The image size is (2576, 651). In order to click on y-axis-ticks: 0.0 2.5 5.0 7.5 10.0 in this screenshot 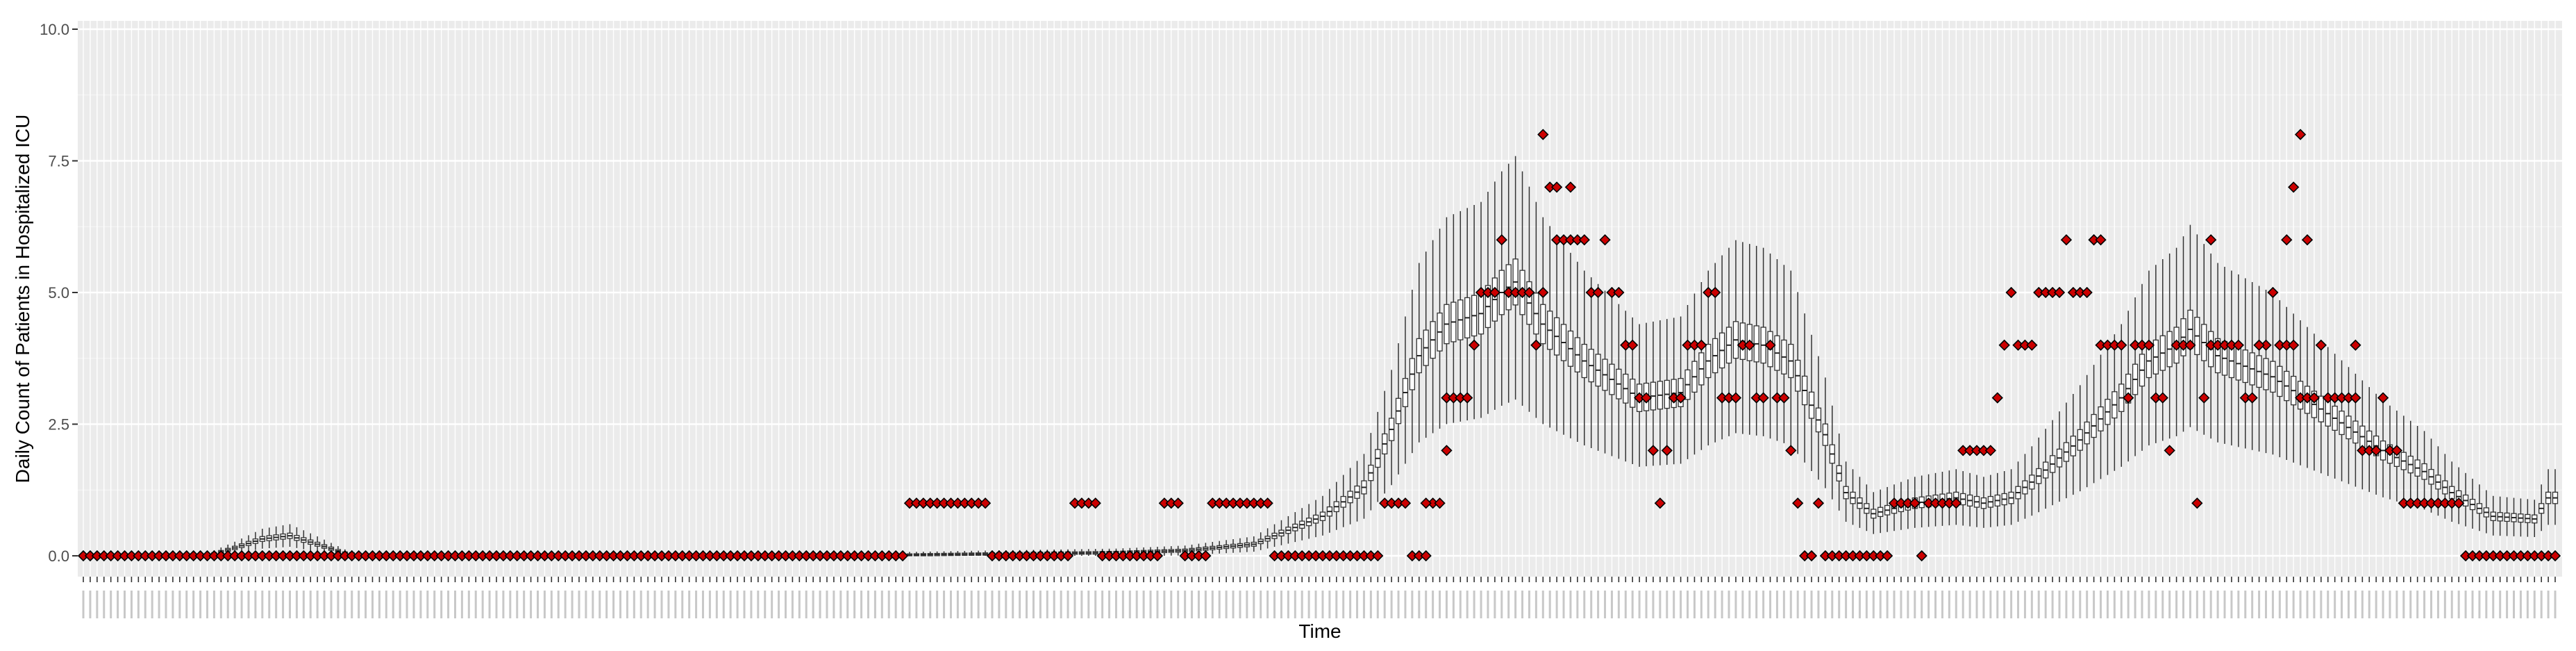, I will do `click(59, 293)`.